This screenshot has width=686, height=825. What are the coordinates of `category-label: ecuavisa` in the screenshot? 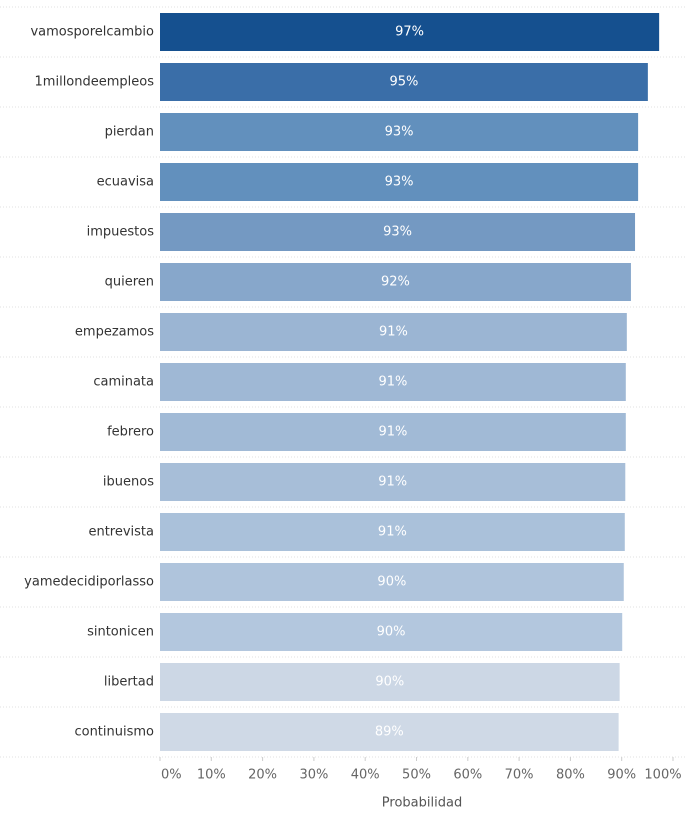 It's located at (125, 182).